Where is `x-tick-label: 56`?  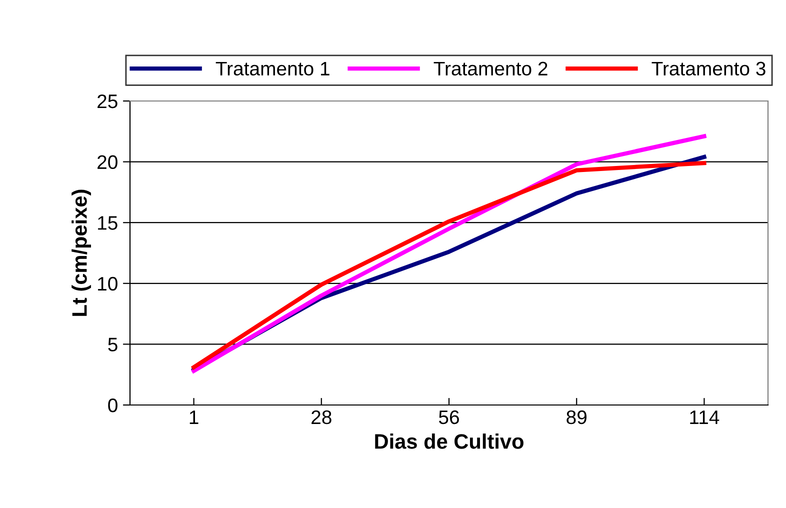 x-tick-label: 56 is located at coordinates (448, 417).